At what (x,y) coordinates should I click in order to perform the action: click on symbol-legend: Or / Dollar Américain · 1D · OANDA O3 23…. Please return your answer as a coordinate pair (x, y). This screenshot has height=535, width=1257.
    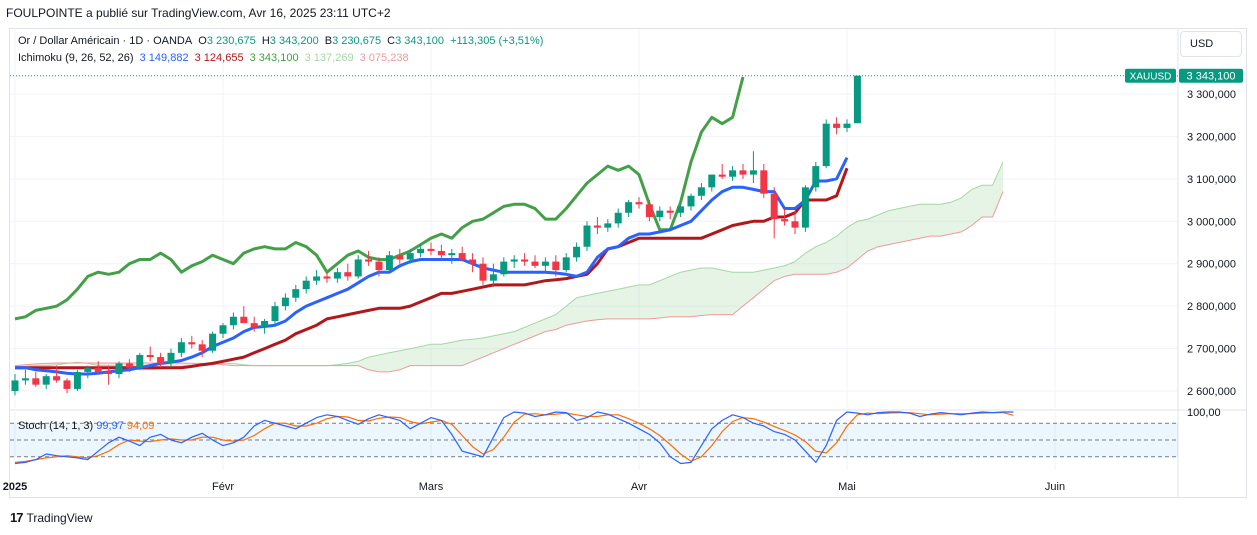
    Looking at the image, I should click on (282, 41).